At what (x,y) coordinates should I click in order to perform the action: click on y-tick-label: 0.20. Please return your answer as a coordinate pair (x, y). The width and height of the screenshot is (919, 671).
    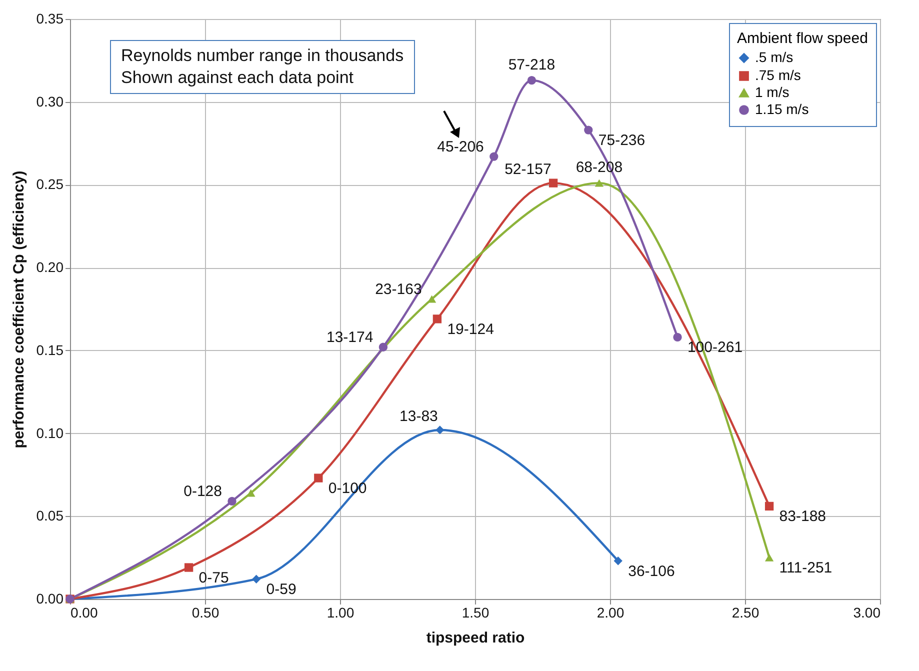
    Looking at the image, I should click on (50, 267).